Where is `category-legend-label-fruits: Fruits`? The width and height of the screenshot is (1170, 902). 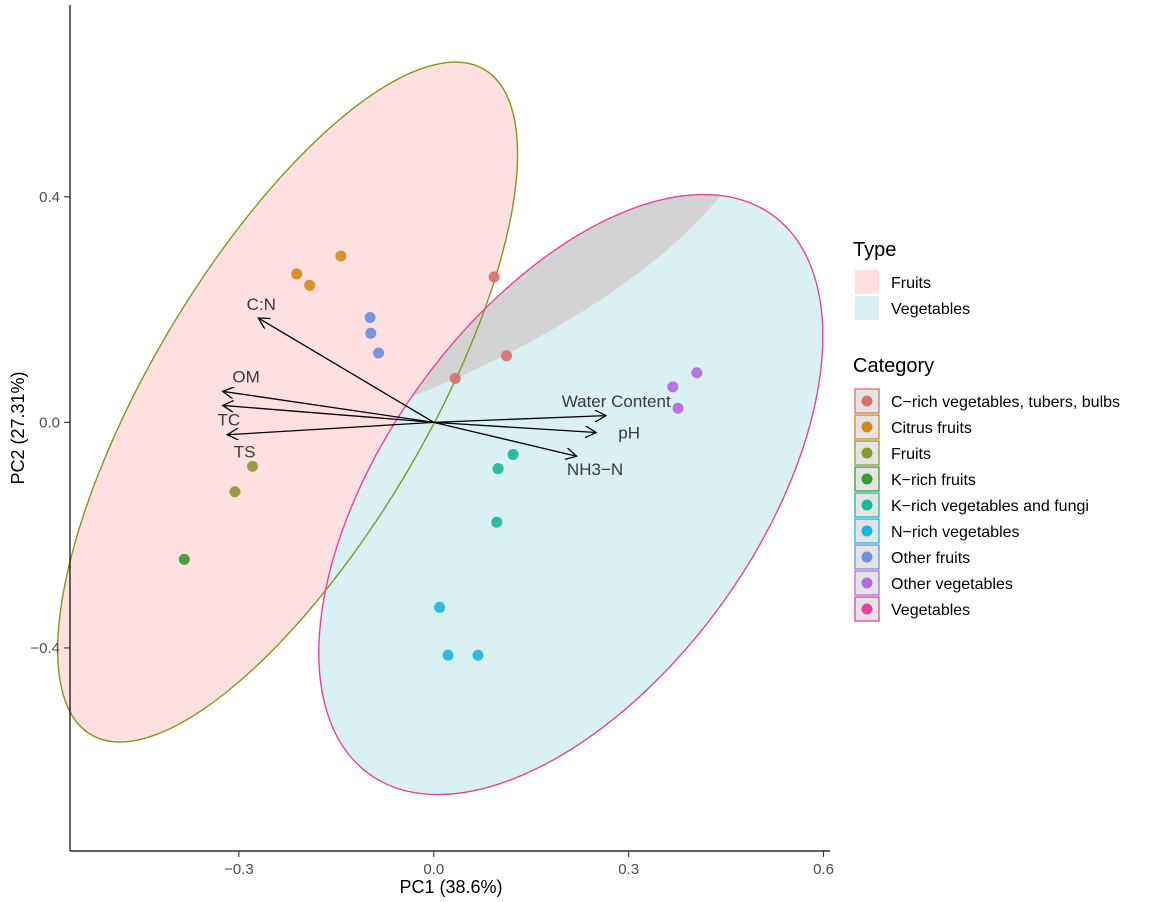
category-legend-label-fruits: Fruits is located at coordinates (911, 454).